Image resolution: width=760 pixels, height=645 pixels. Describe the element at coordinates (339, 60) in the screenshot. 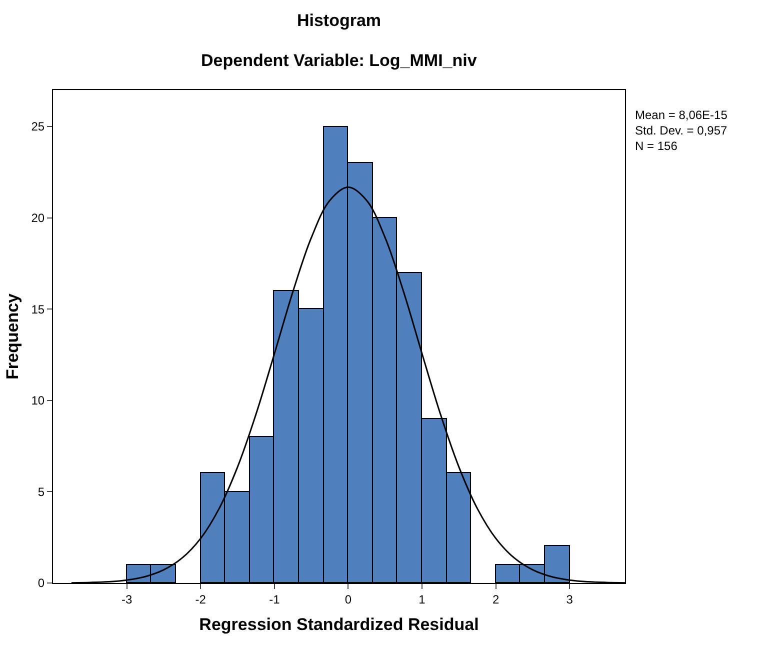

I see `chart-subtitle: Dependent Variable: Log_MMI_niv` at that location.